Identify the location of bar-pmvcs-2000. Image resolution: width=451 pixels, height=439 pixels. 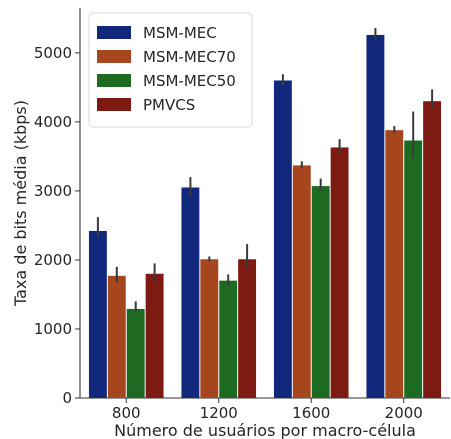
(432, 249).